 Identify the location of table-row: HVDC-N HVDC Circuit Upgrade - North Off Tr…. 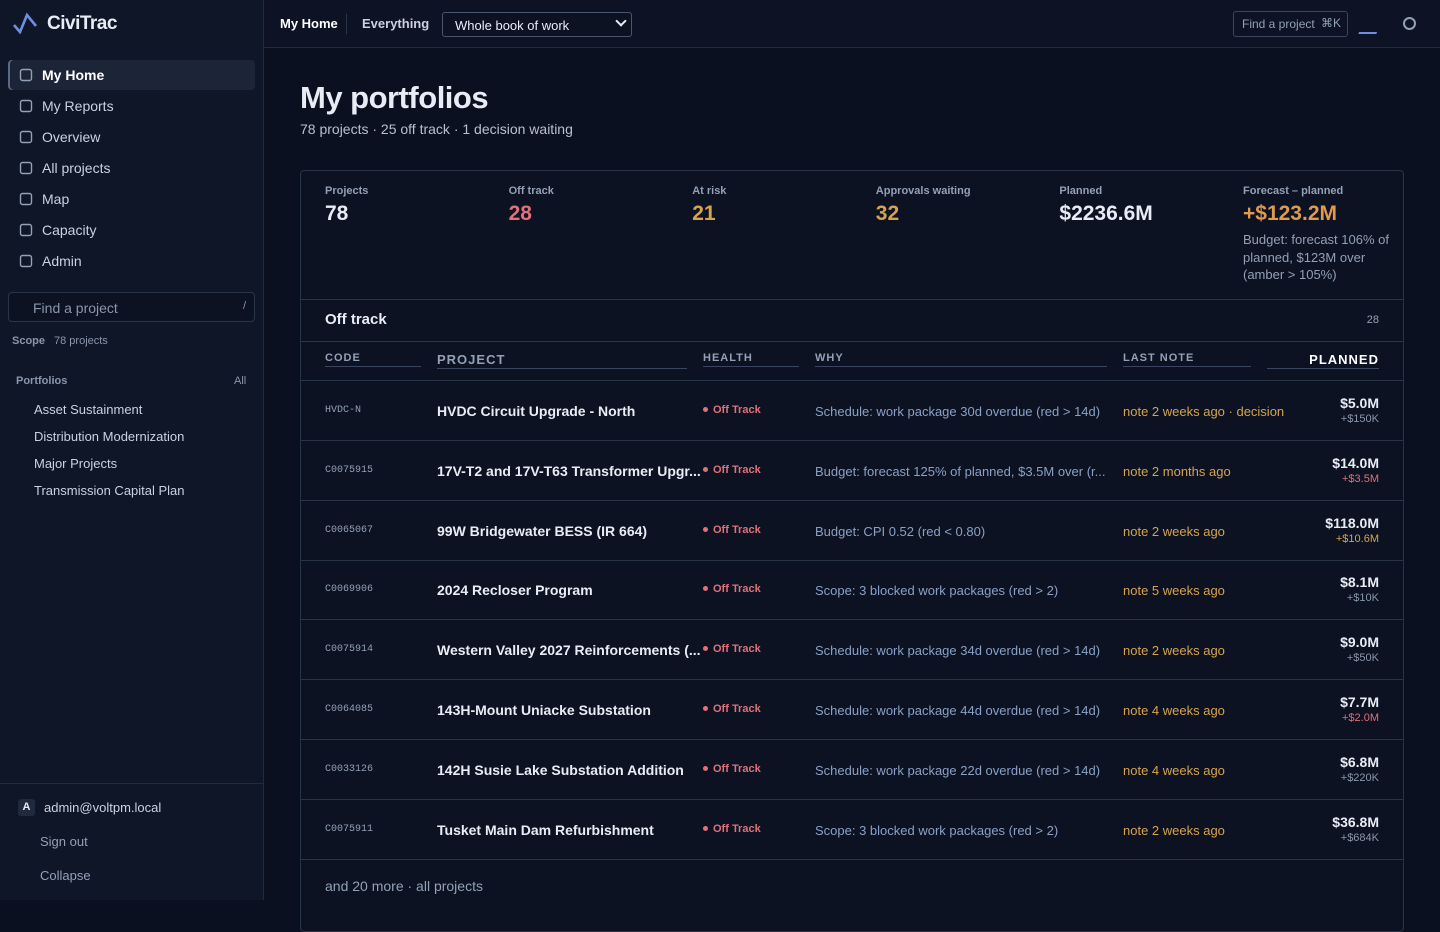
(852, 411).